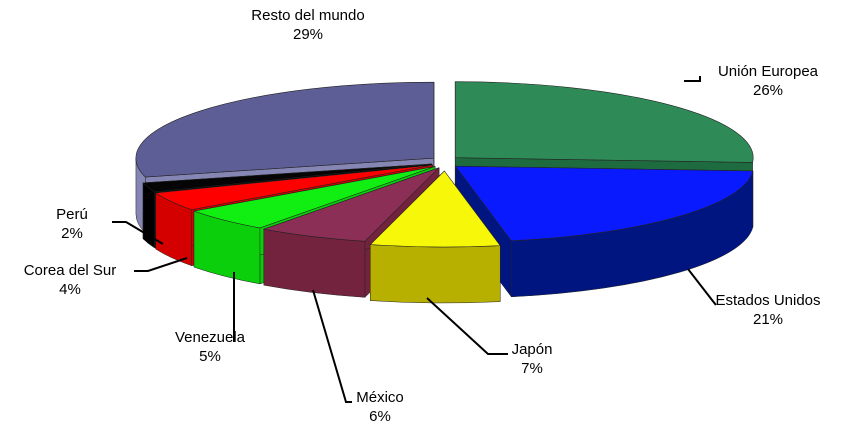 This screenshot has width=854, height=430. Describe the element at coordinates (435, 274) in the screenshot. I see `slice-side-japon` at that location.